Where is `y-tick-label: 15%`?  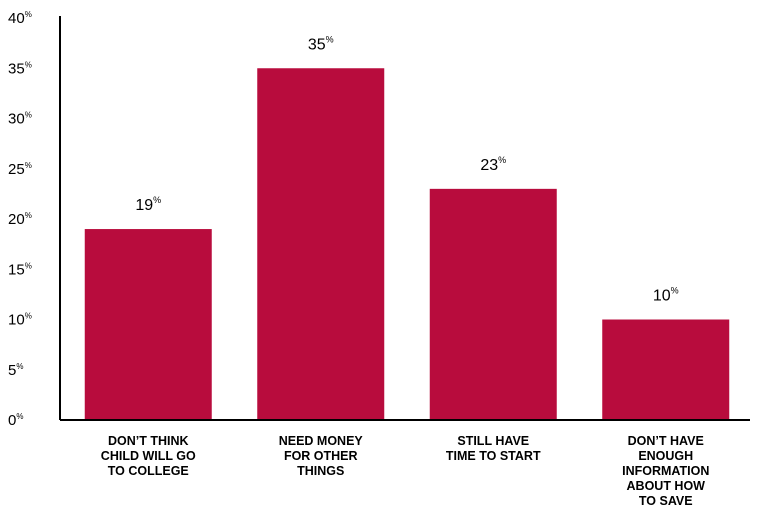 y-tick-label: 15% is located at coordinates (20, 269).